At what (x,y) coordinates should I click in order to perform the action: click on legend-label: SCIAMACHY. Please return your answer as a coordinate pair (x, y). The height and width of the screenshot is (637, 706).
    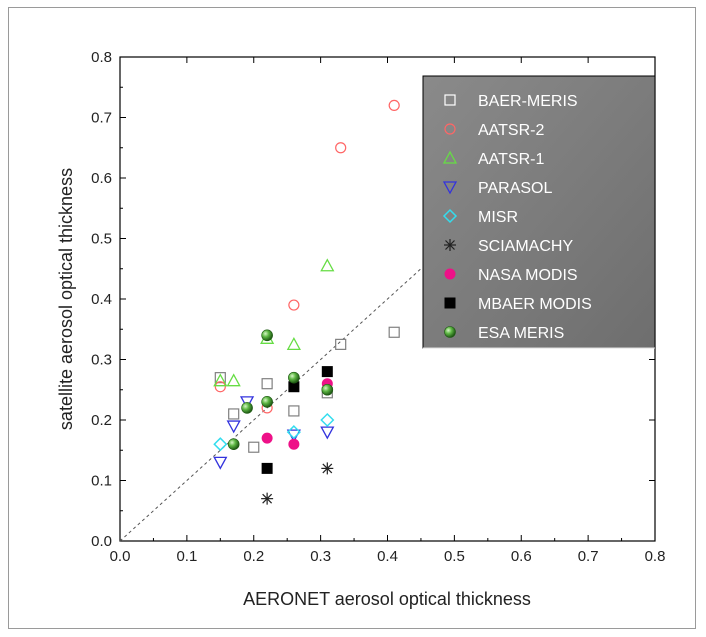
    Looking at the image, I should click on (525, 246).